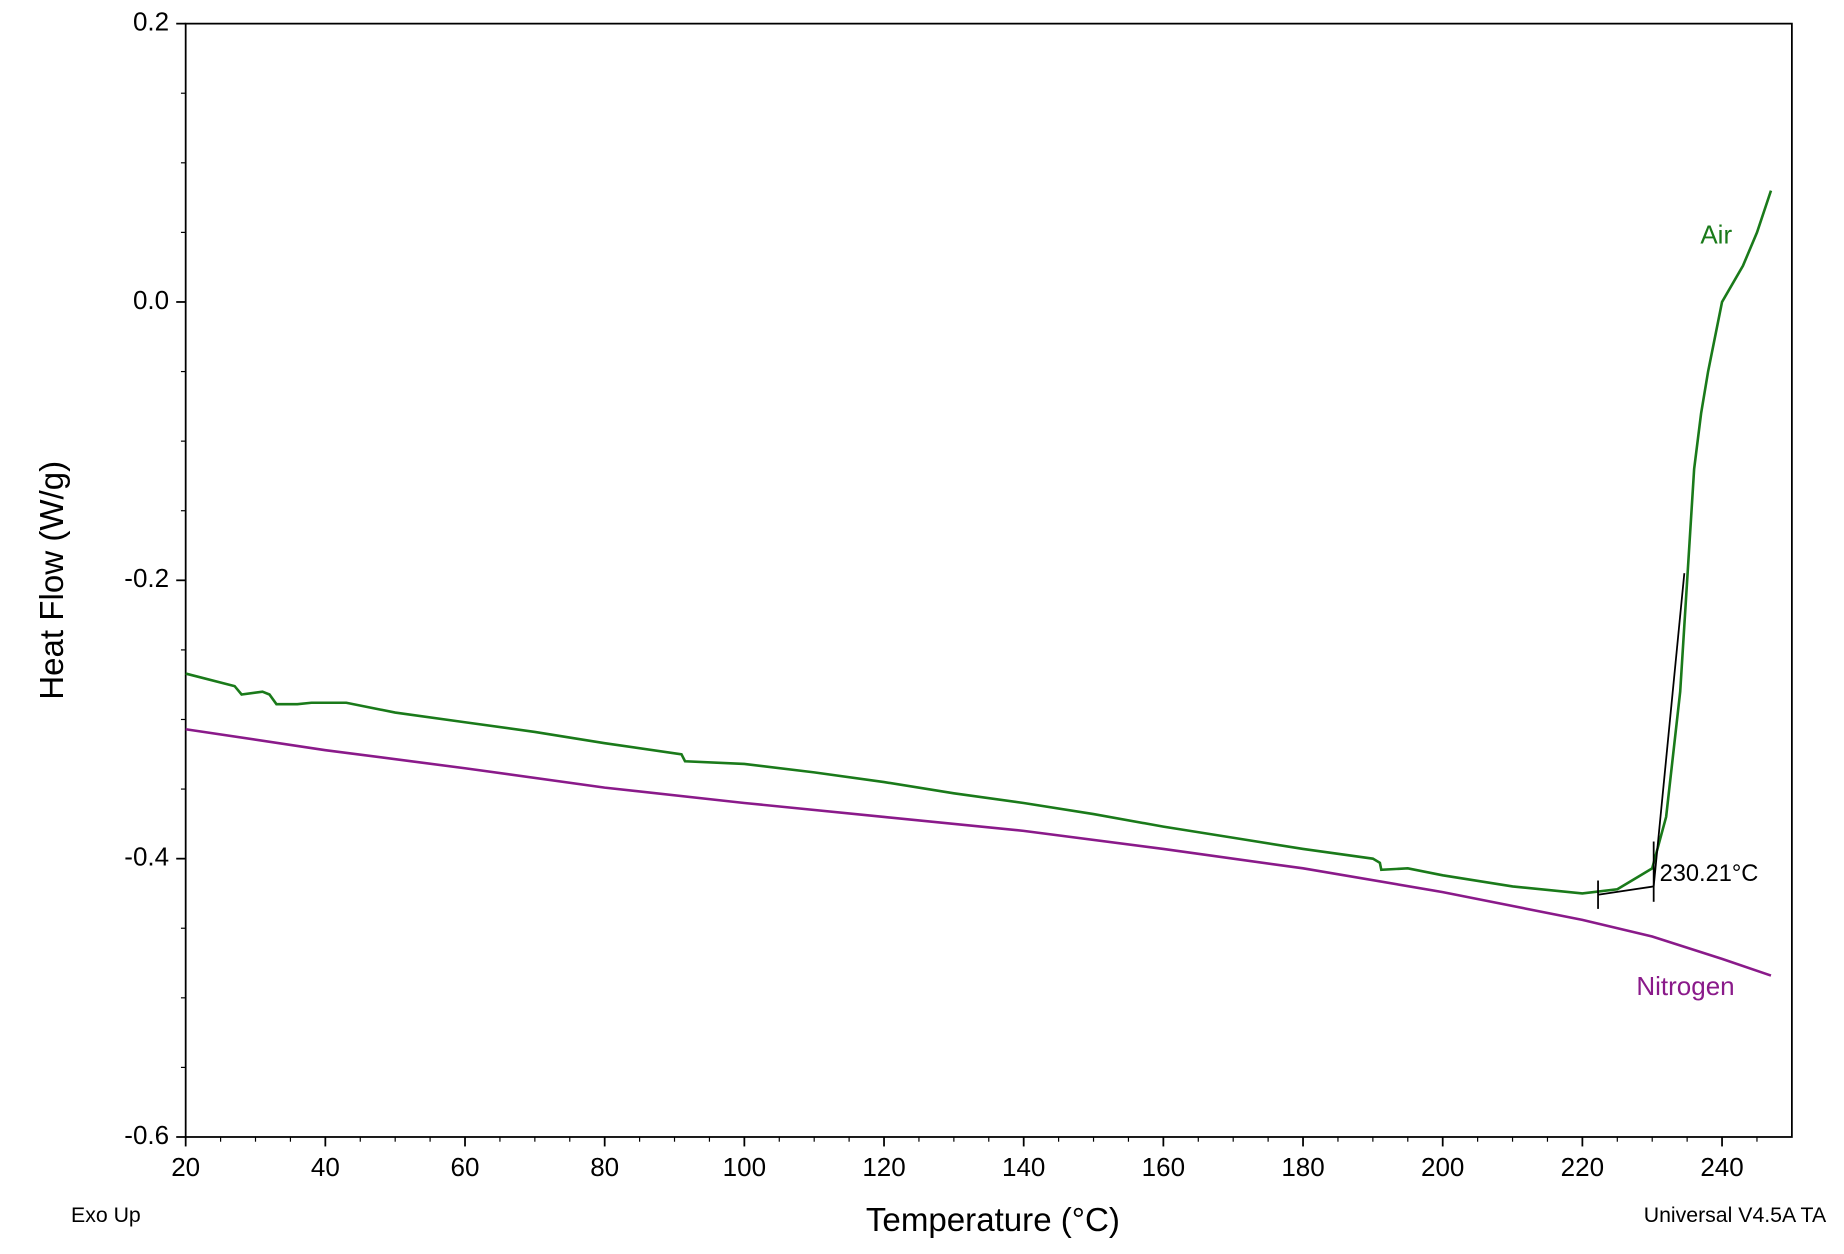 The width and height of the screenshot is (1844, 1254). I want to click on x-axis-title: Temperature (°C), so click(993, 1220).